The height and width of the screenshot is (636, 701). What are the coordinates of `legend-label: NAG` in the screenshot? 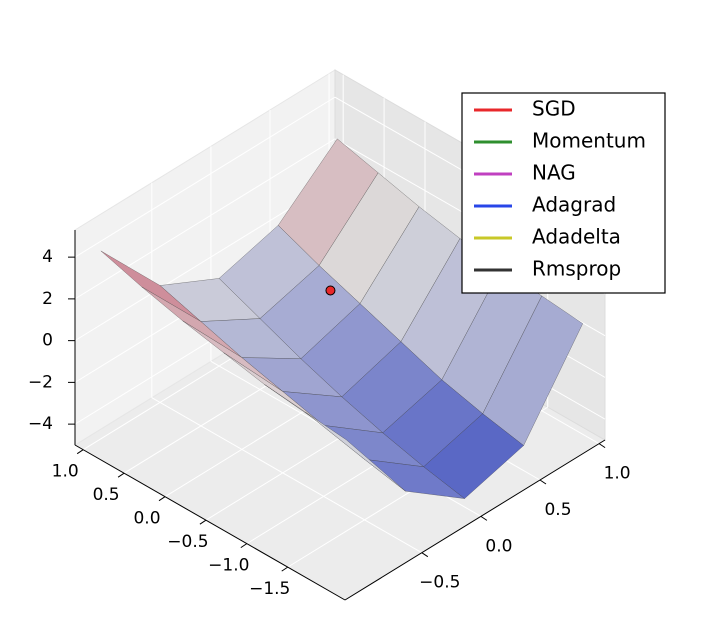 It's located at (554, 173).